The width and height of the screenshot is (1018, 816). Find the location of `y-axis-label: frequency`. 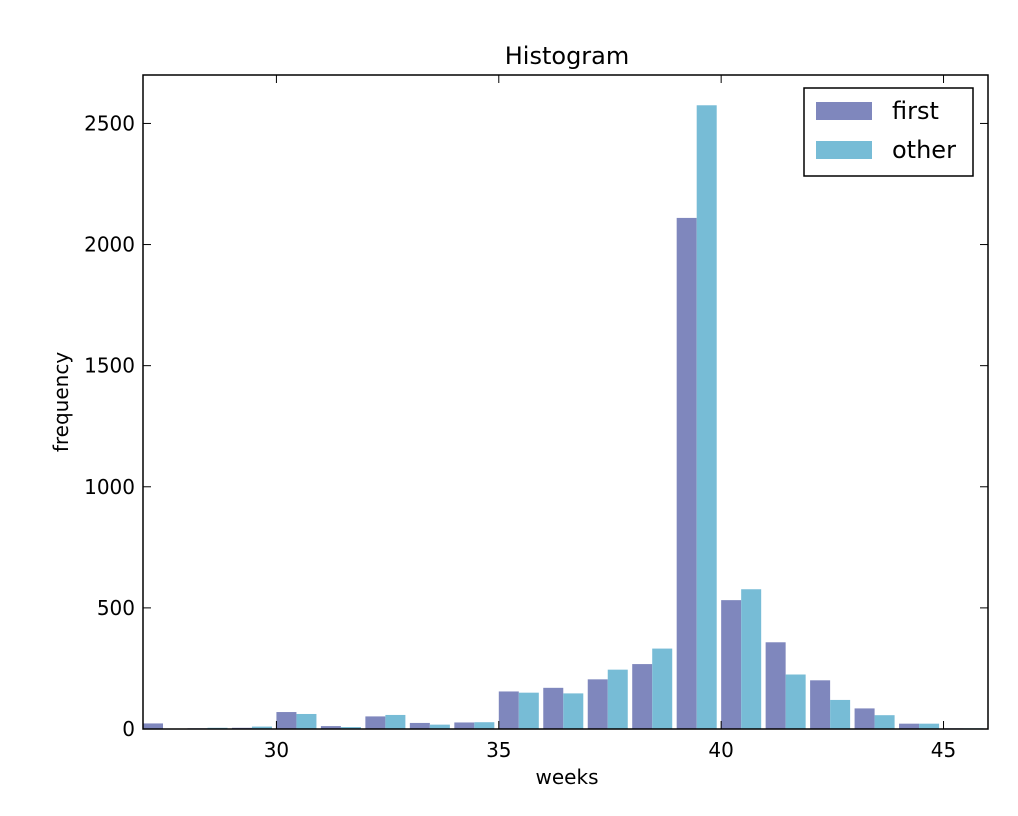

y-axis-label: frequency is located at coordinates (61, 402).